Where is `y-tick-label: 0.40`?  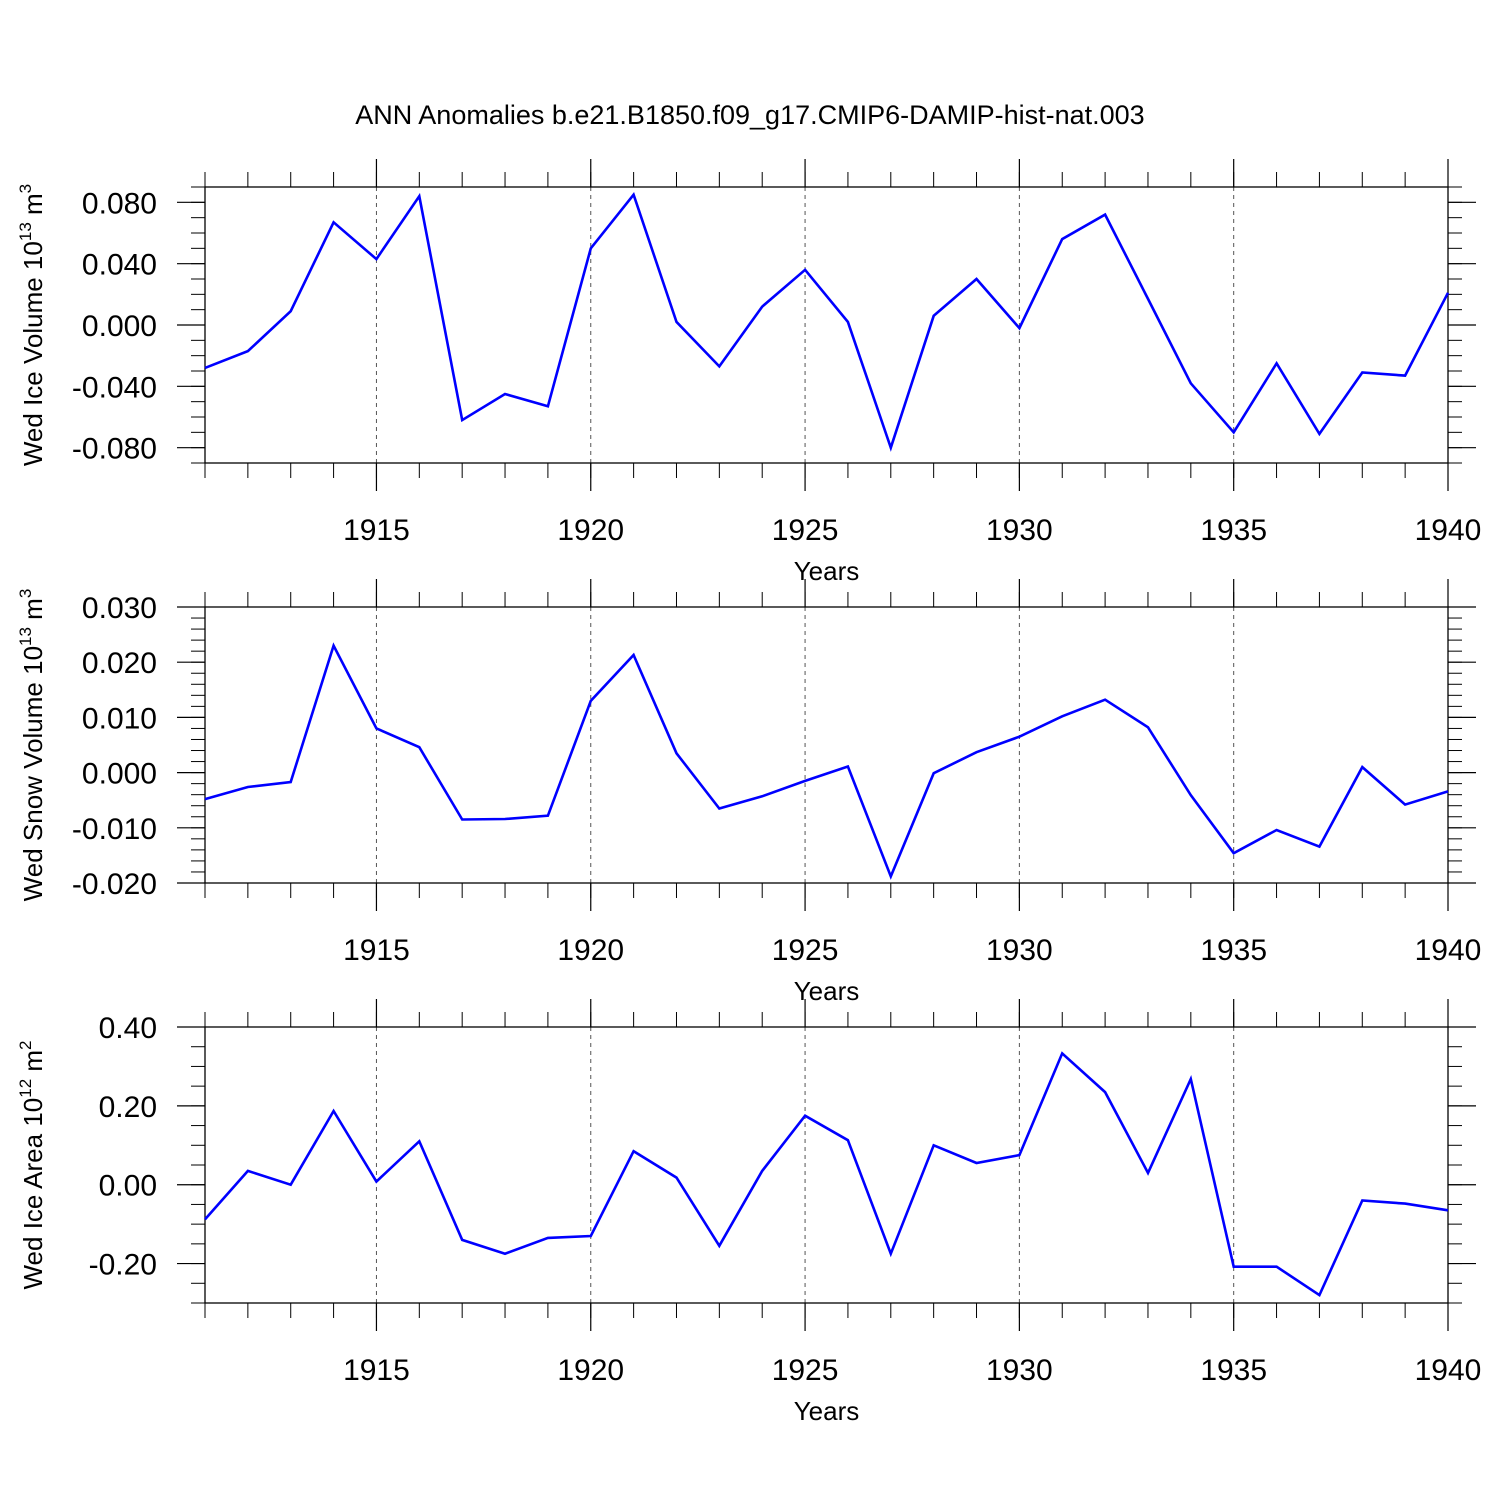
y-tick-label: 0.40 is located at coordinates (128, 1028).